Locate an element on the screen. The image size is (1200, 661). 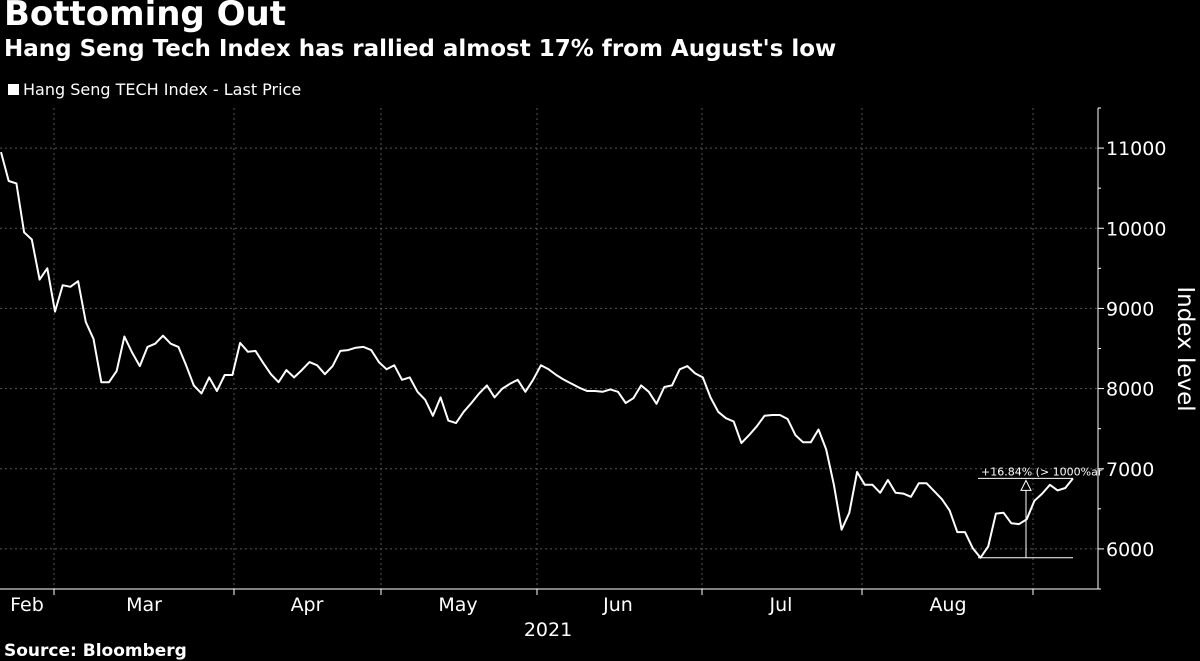
y-tick-label: 6000 is located at coordinates (1130, 550).